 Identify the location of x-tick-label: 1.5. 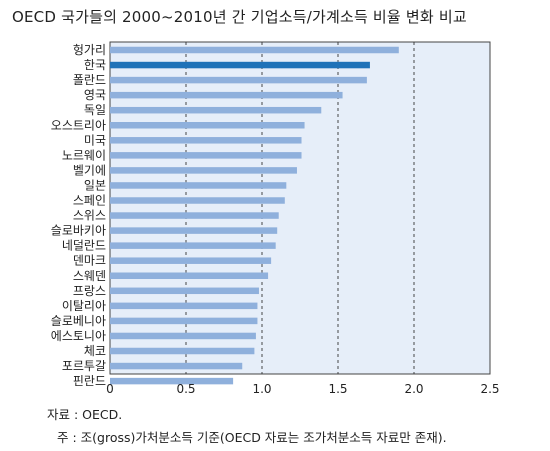
(337, 389).